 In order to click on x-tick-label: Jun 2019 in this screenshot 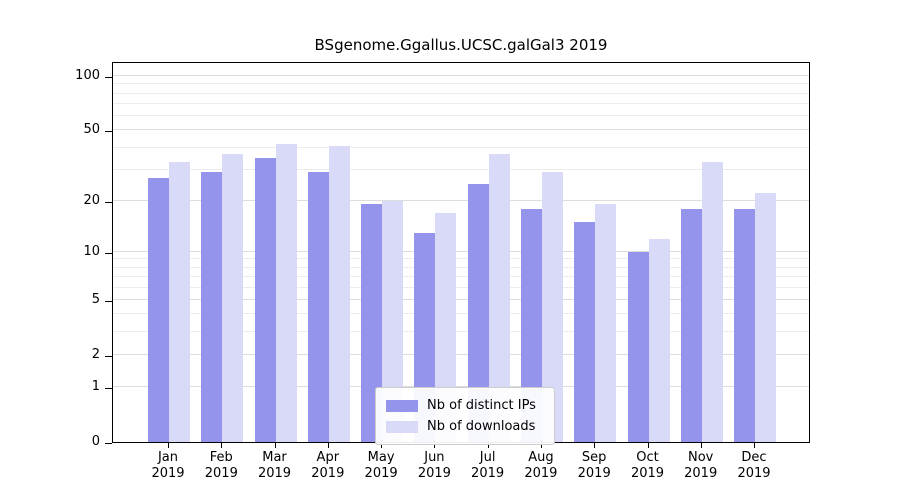, I will do `click(434, 465)`.